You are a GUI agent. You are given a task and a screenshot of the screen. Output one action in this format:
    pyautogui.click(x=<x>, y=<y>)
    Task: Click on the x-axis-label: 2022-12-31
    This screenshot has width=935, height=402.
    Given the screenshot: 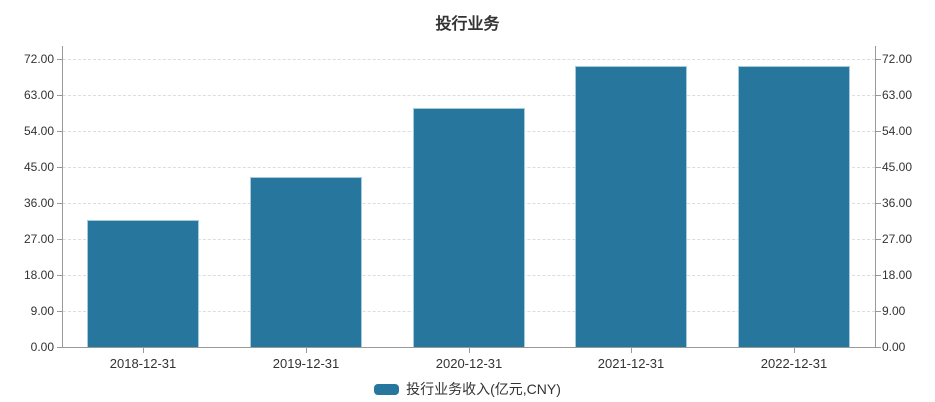 What is the action you would take?
    pyautogui.click(x=794, y=363)
    